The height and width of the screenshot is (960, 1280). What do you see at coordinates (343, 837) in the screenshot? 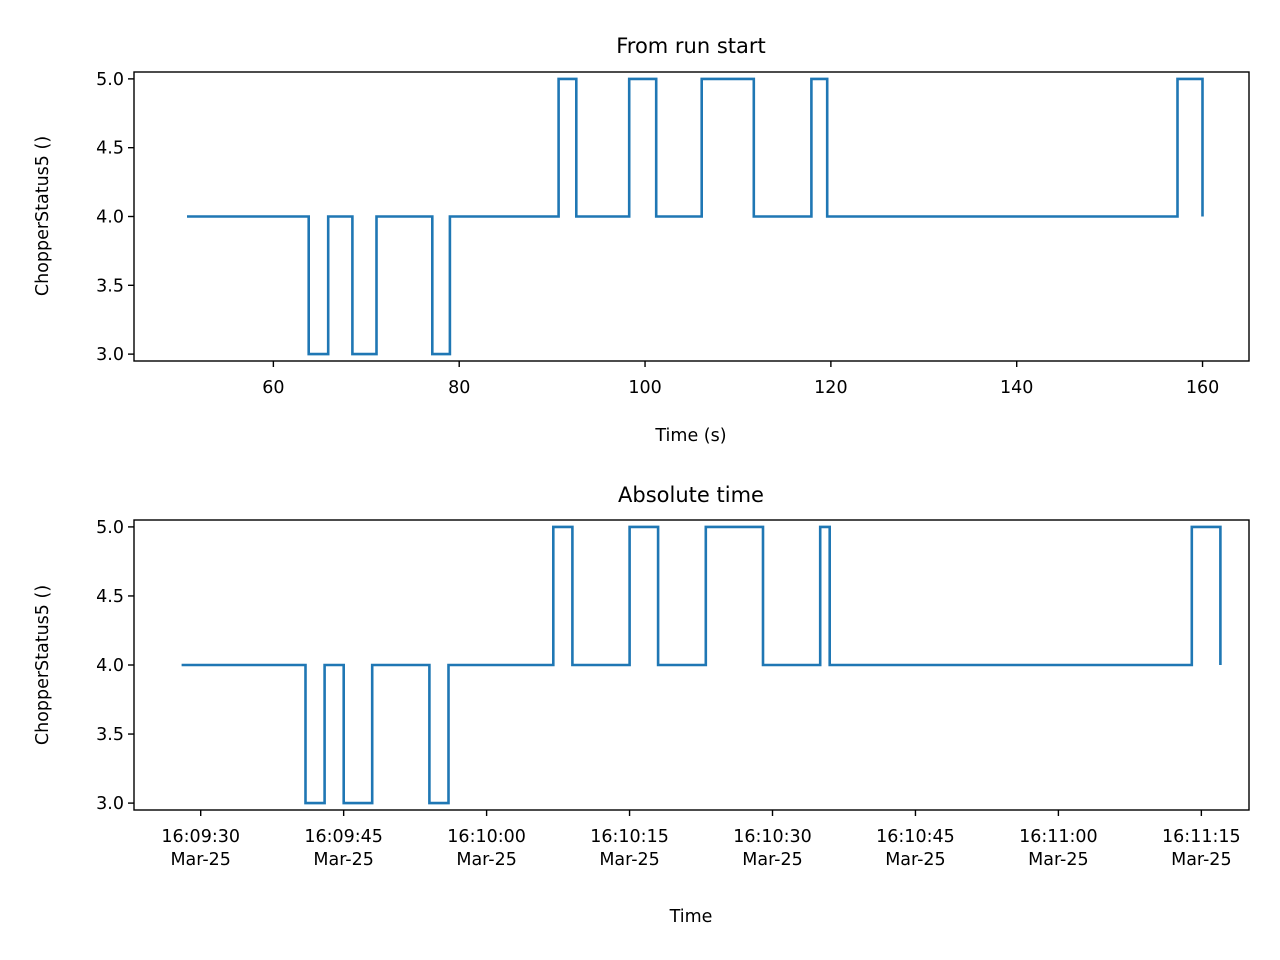
I see `x-tick-label: 16:09:45` at bounding box center [343, 837].